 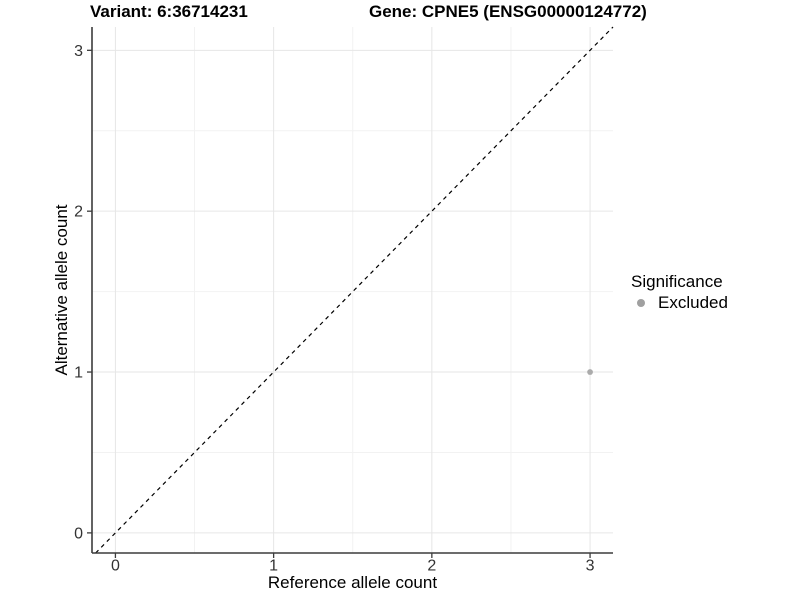 I want to click on x-tick-label-2: 2, so click(x=431, y=566).